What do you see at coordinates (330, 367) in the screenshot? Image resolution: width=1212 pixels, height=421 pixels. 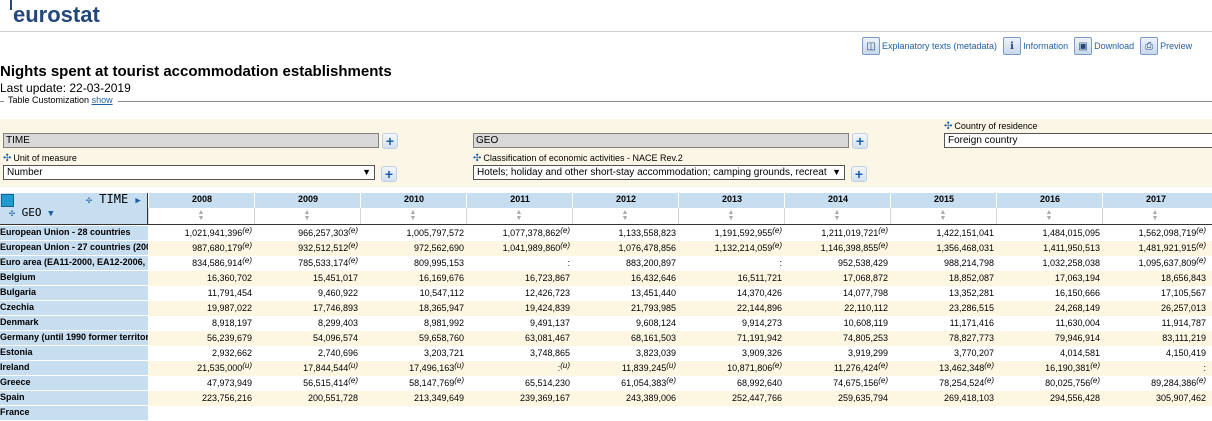 I see `table-cell: 17,844,544(u)` at bounding box center [330, 367].